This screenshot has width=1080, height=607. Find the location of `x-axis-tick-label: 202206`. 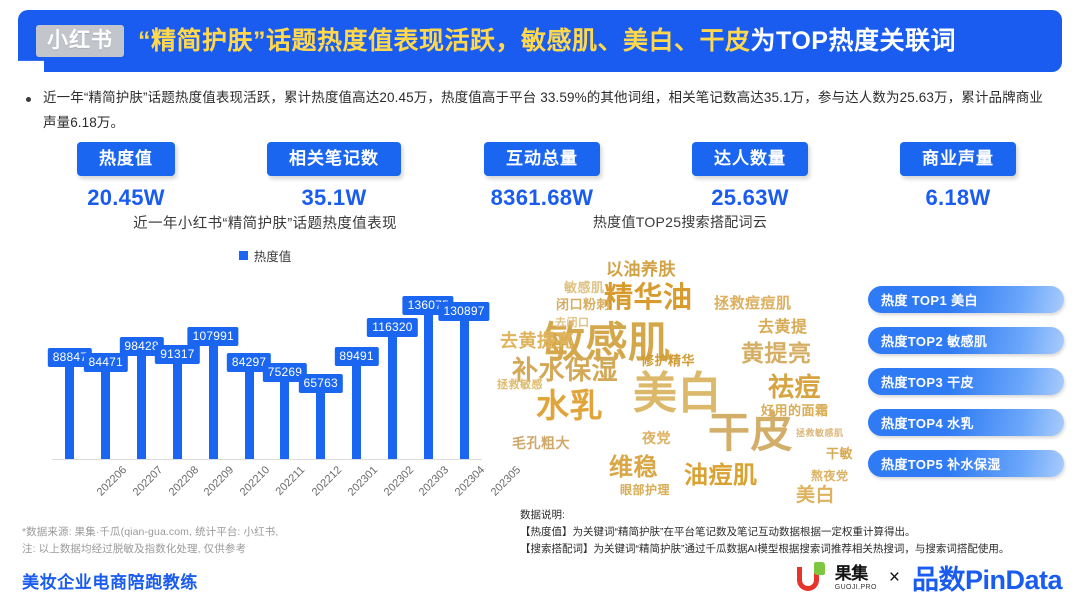

x-axis-tick-label: 202206 is located at coordinates (112, 481).